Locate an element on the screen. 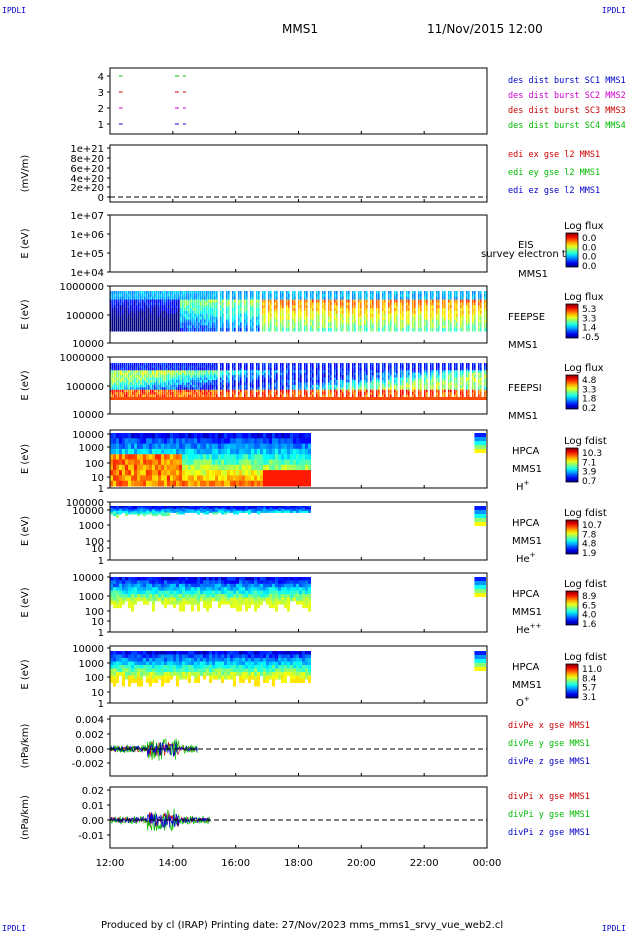 This screenshot has height=934, width=630. y-tick-label: 100000 is located at coordinates (85, 316).